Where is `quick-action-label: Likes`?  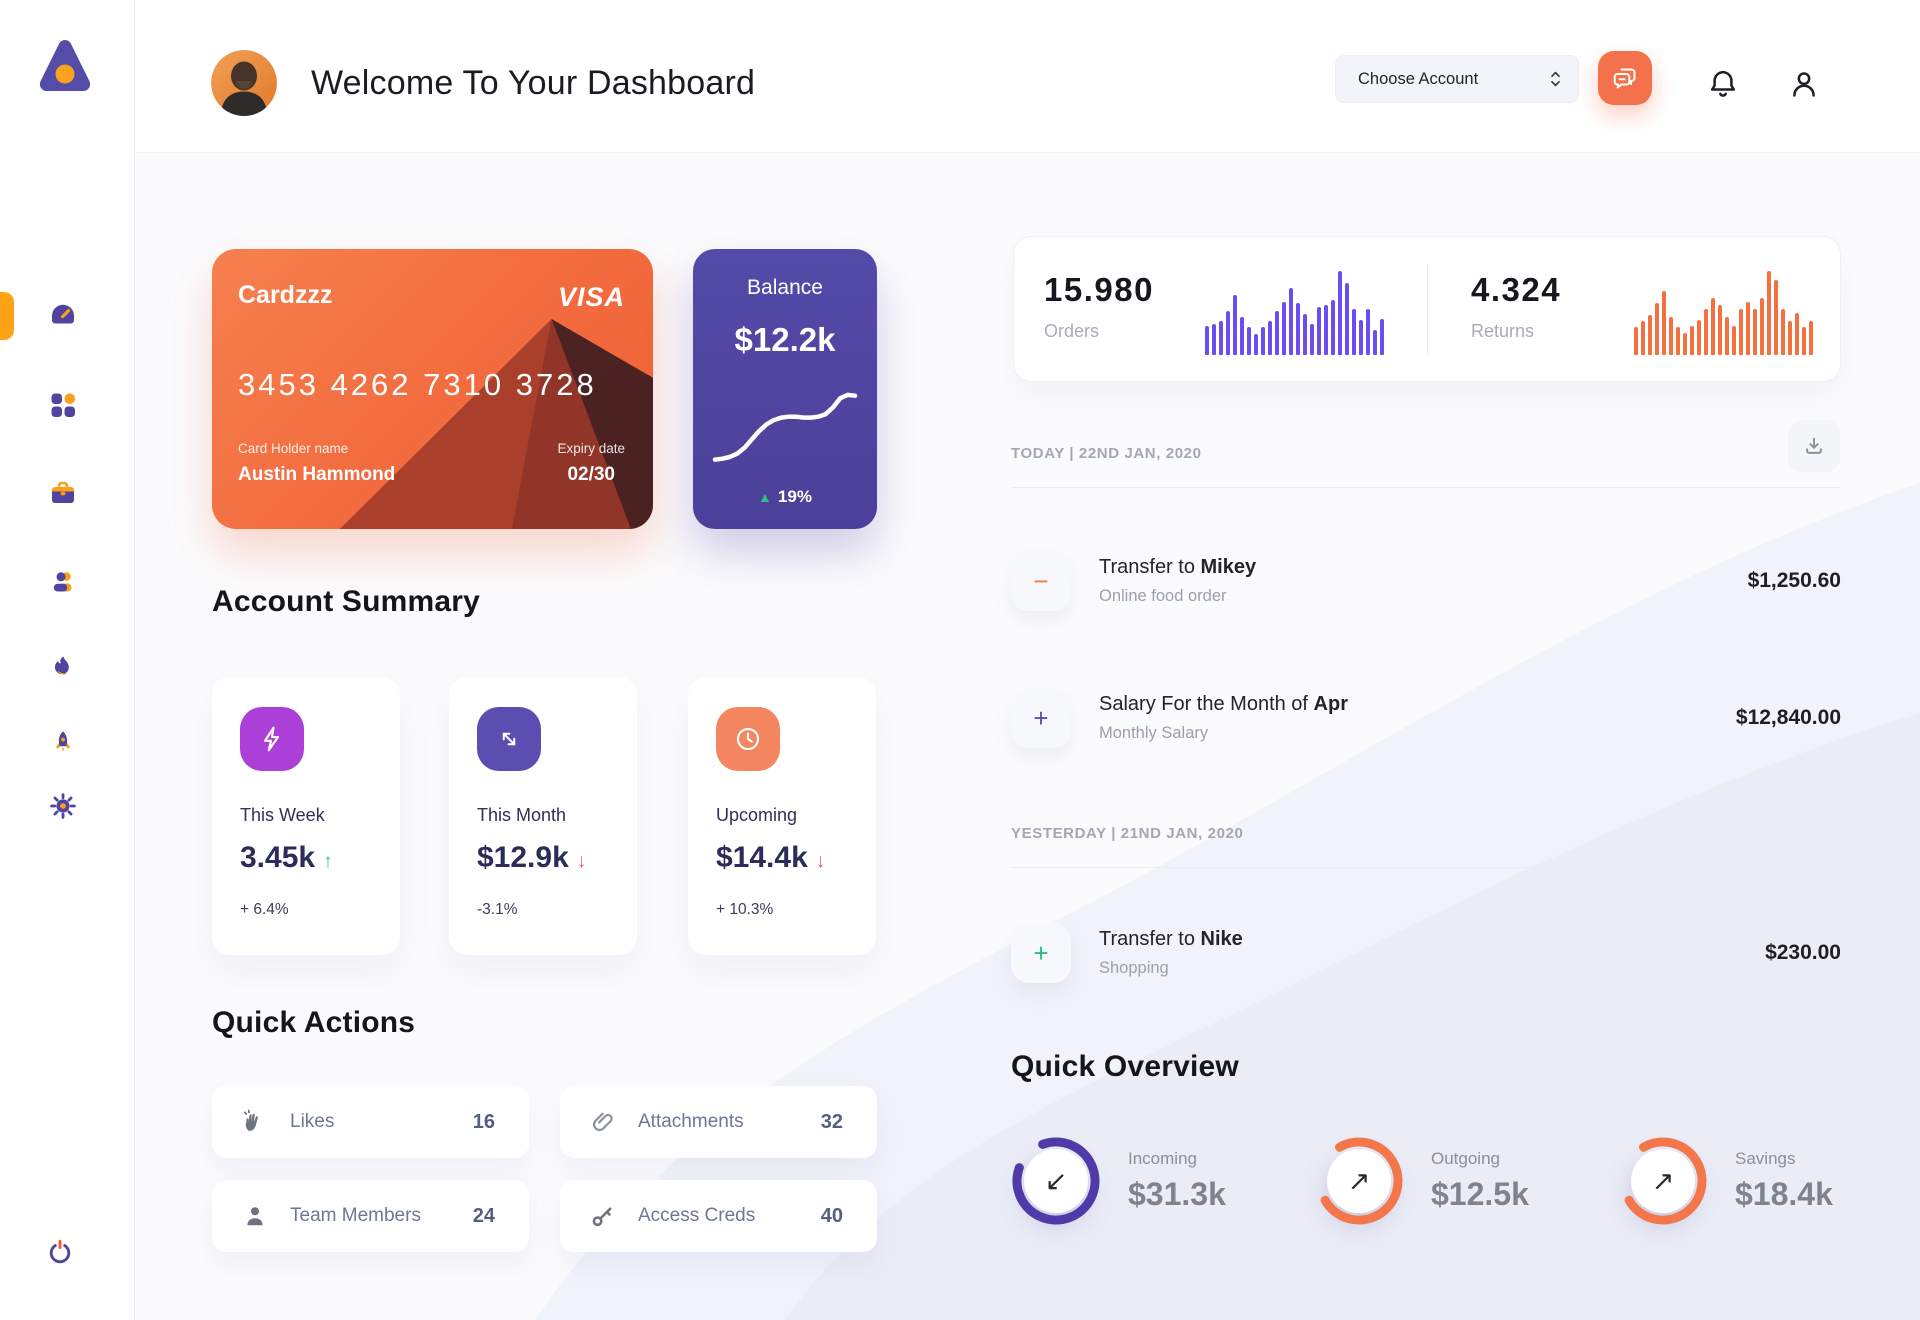
quick-action-label: Likes is located at coordinates (312, 1121).